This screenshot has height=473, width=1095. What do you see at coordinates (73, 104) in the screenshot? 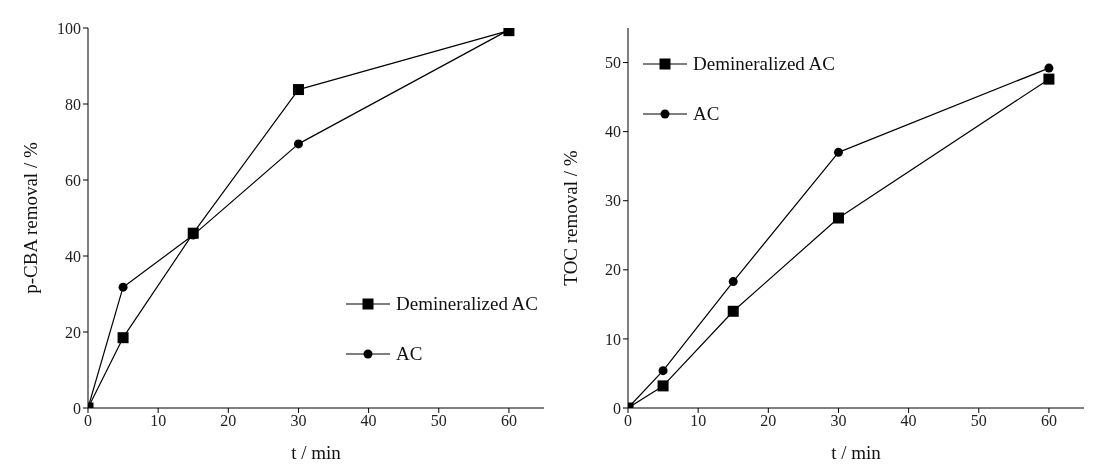
I see `y-tick-label: 80` at bounding box center [73, 104].